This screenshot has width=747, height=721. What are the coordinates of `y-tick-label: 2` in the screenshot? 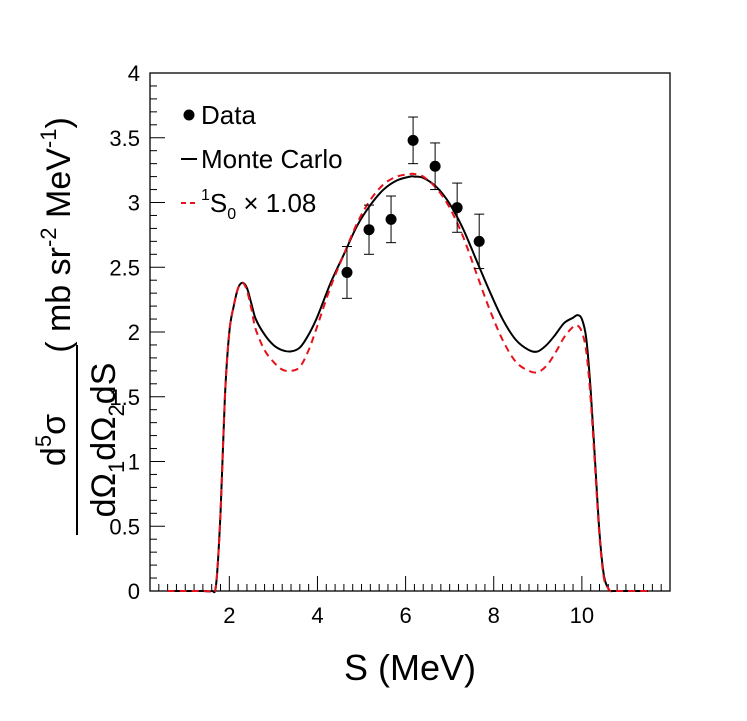 It's located at (134, 332).